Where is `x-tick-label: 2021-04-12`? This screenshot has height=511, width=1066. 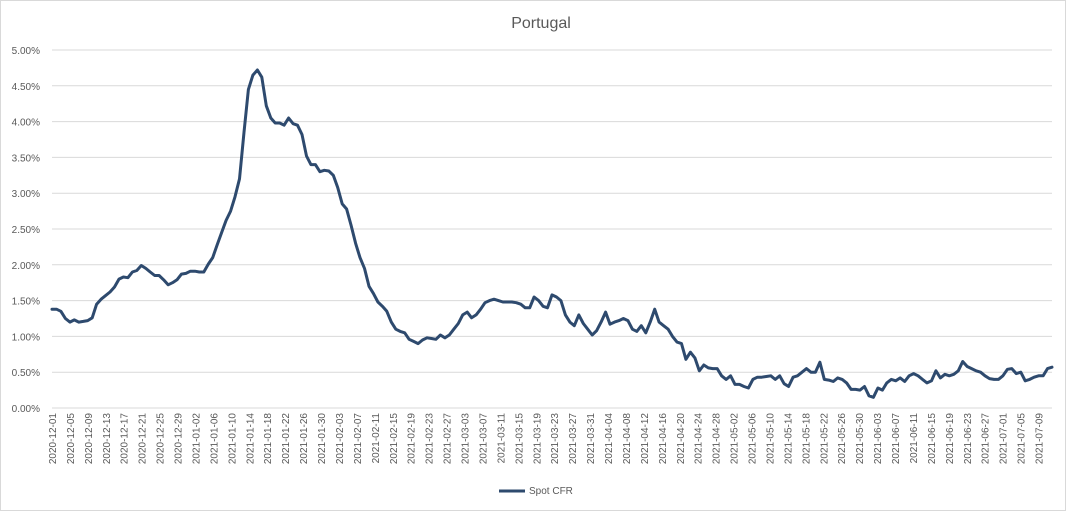
x-tick-label: 2021-04-12 is located at coordinates (645, 439).